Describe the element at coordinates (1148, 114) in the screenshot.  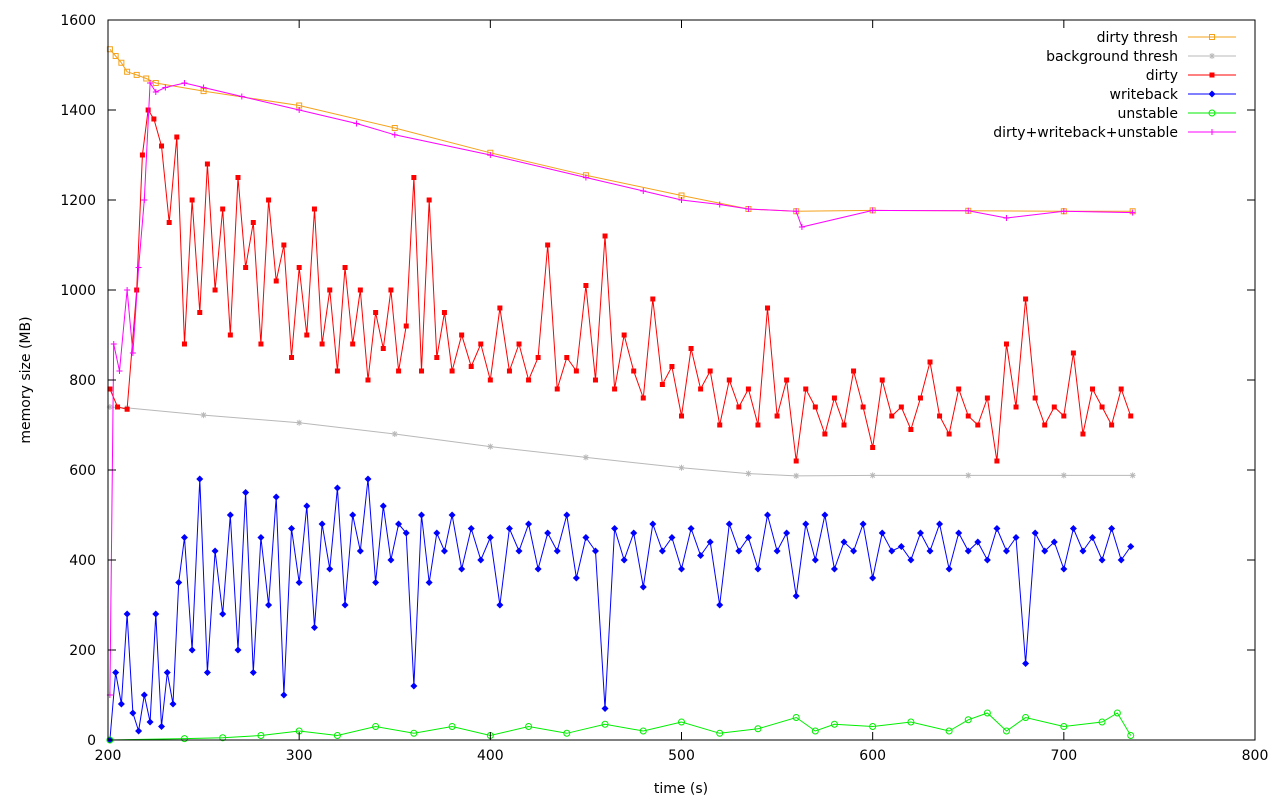
I see `legend-label: unstable` at that location.